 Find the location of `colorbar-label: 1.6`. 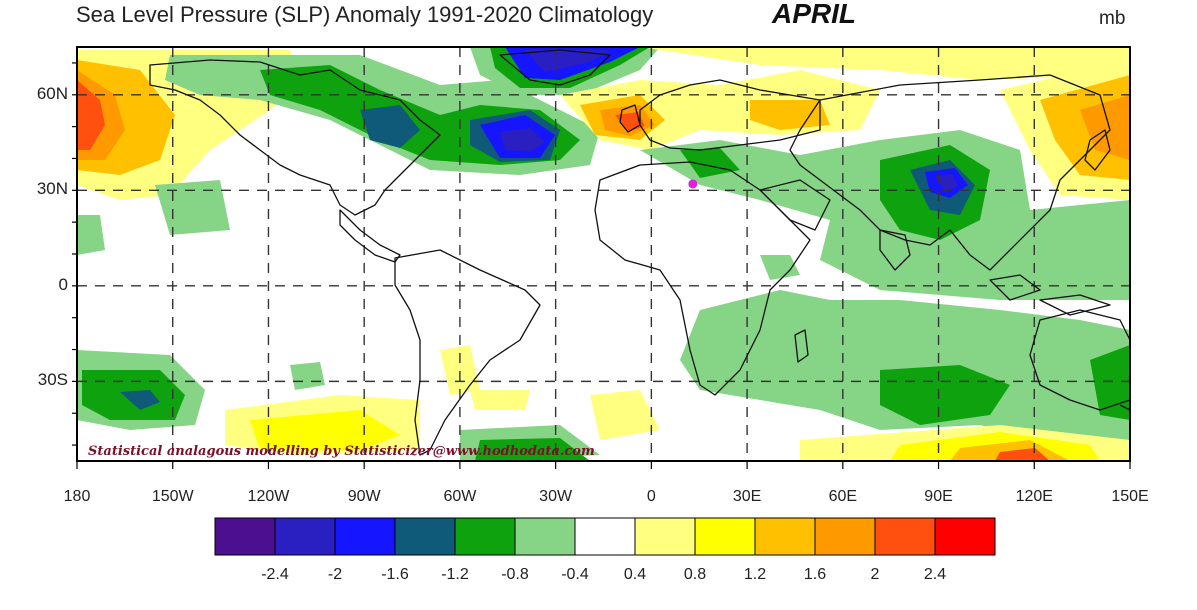

colorbar-label: 1.6 is located at coordinates (815, 574).